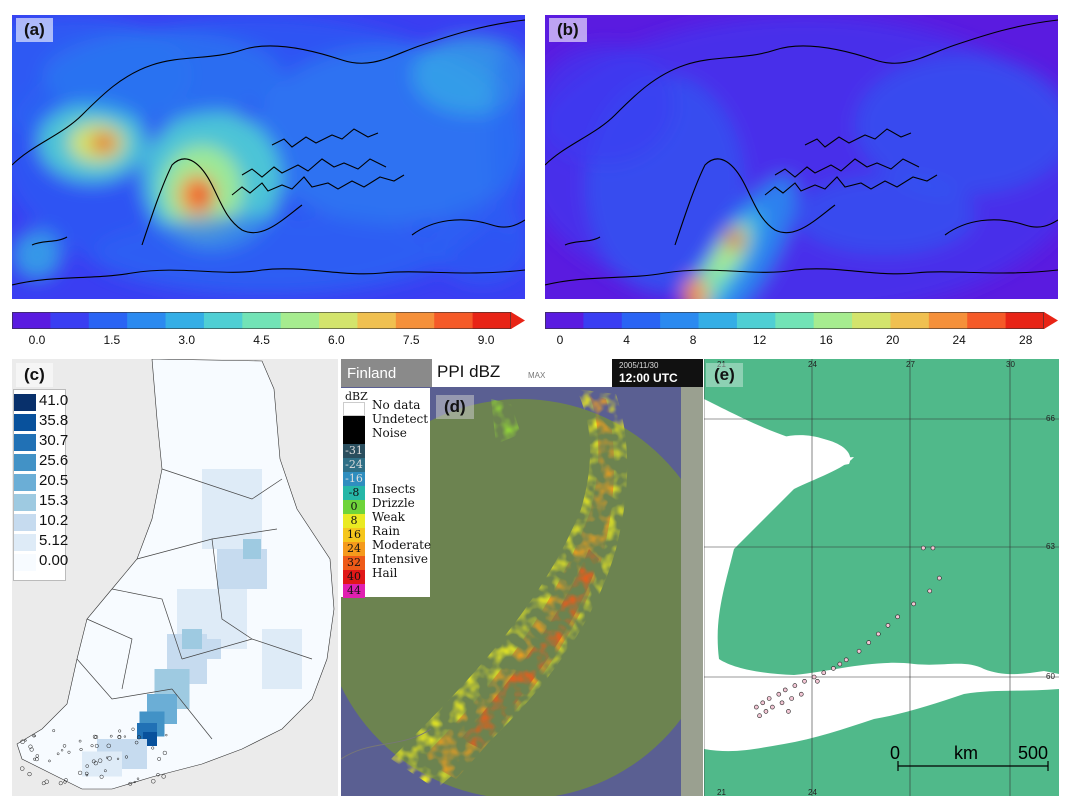 This screenshot has height=808, width=1070. Describe the element at coordinates (560, 340) in the screenshot. I see `colorbar-tick-label: 0` at that location.